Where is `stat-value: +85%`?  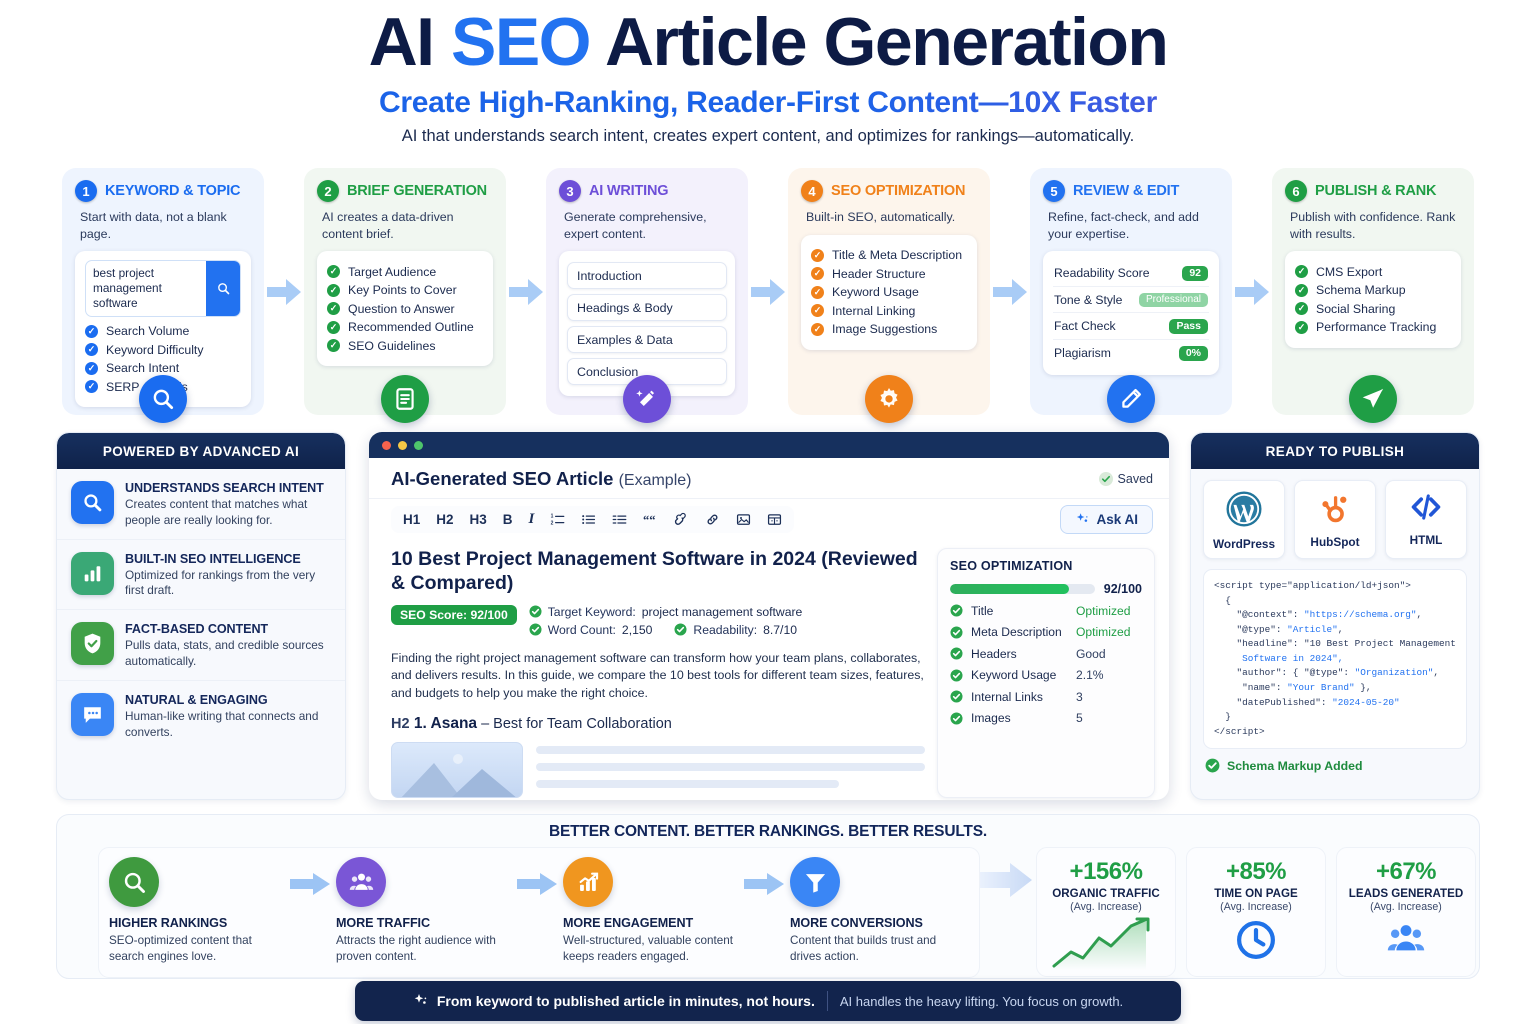
stat-value: +85% is located at coordinates (1256, 871).